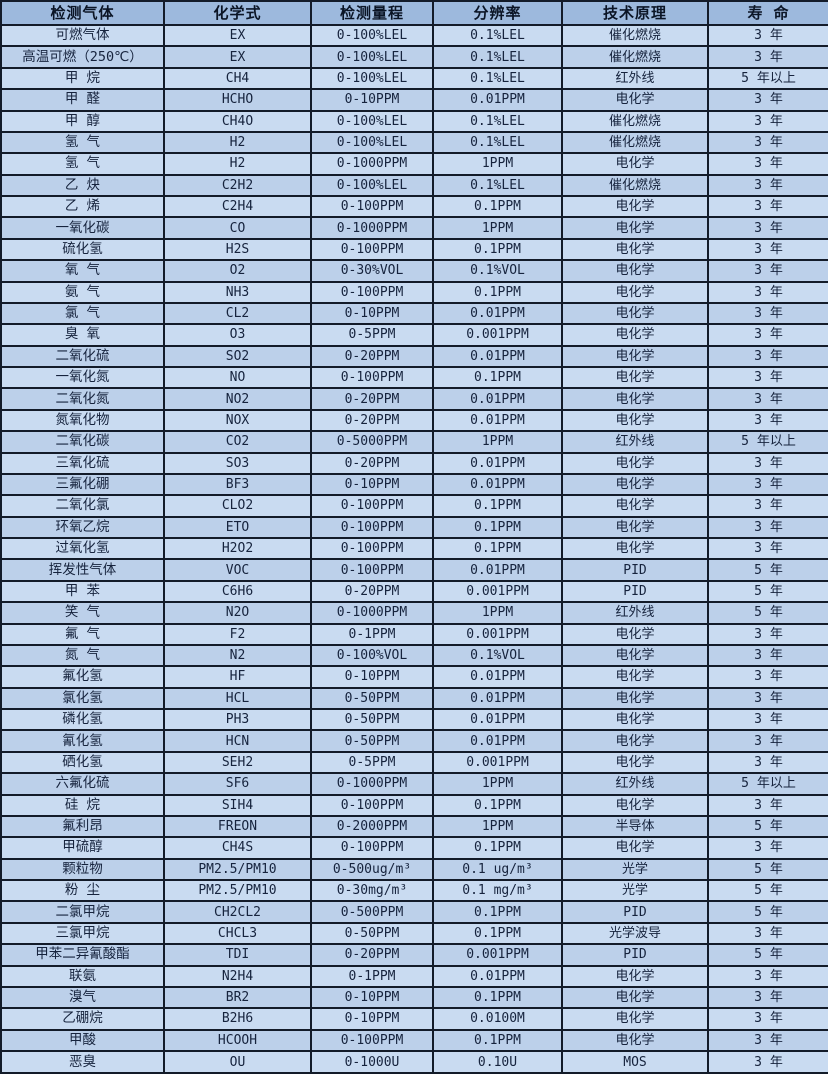  Describe the element at coordinates (237, 271) in the screenshot. I see `table-cell: O2` at that location.